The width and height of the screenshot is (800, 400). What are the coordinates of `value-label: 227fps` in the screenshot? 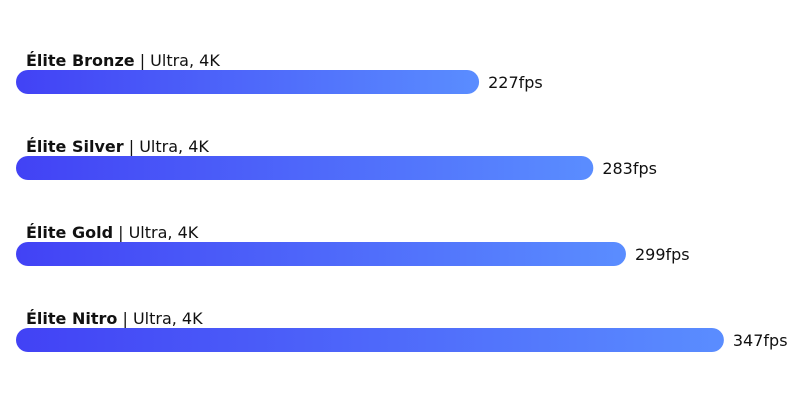 It's located at (515, 82).